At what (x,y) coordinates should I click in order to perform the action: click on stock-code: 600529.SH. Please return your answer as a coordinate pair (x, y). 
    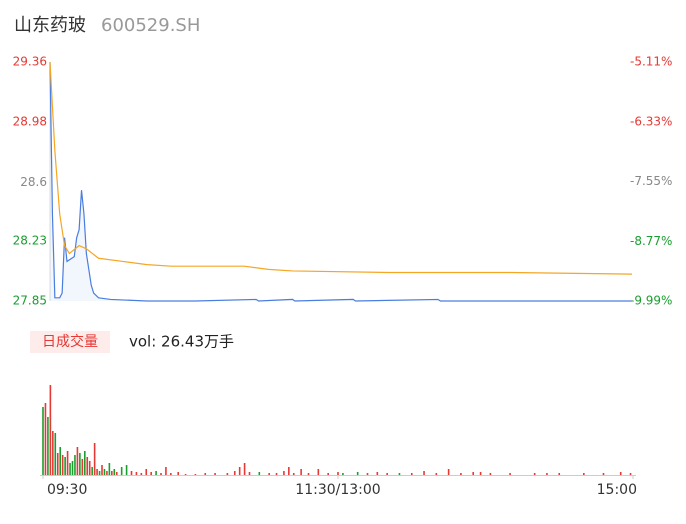
    Looking at the image, I should click on (150, 25).